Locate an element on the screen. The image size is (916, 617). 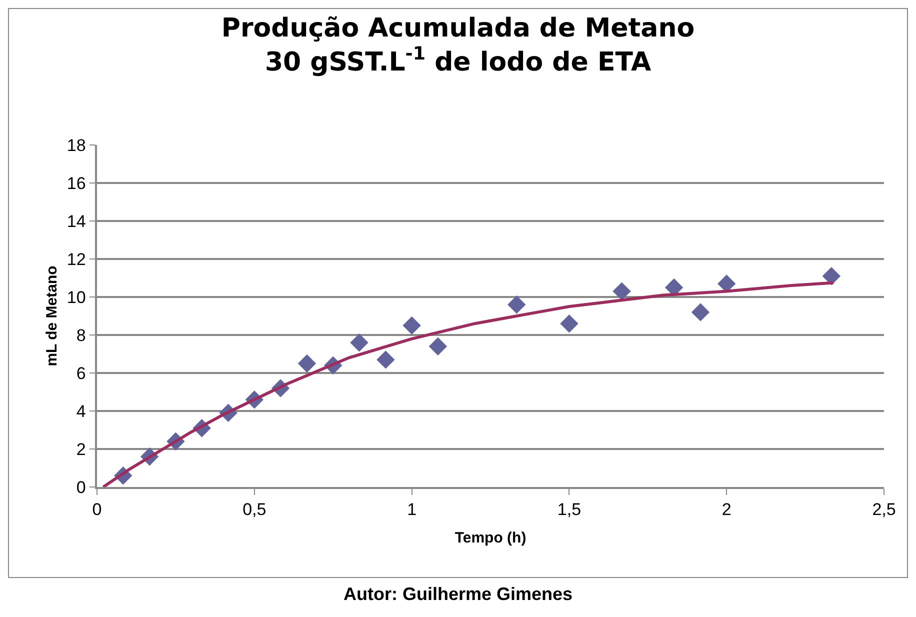
y-tick-label: 8 is located at coordinates (81, 335).